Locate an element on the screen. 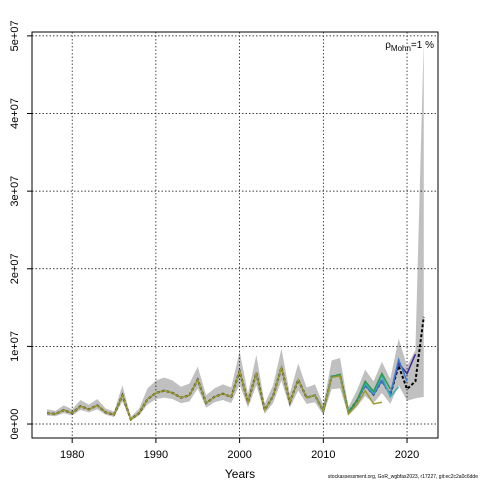  mohn-rho: ρMohn=1 % is located at coordinates (409, 46).